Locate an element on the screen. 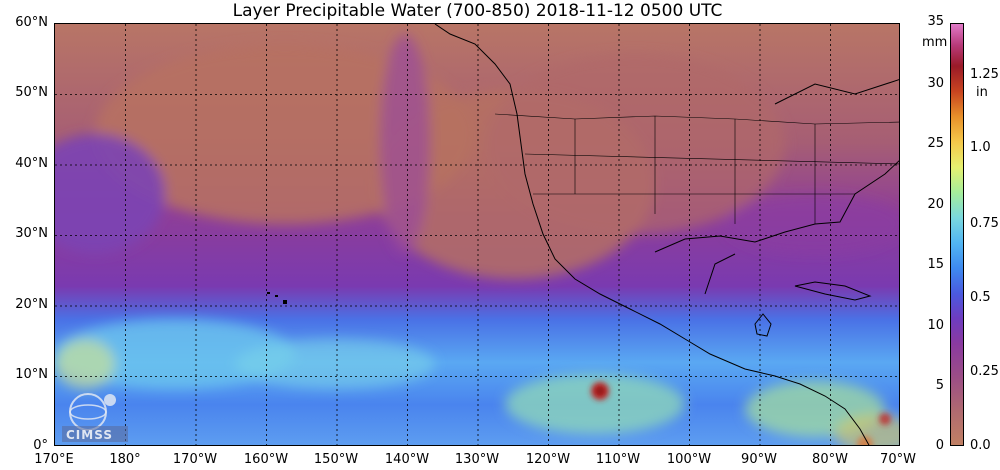 This screenshot has height=470, width=1000. lon-label-70w: 70°W is located at coordinates (898, 459).